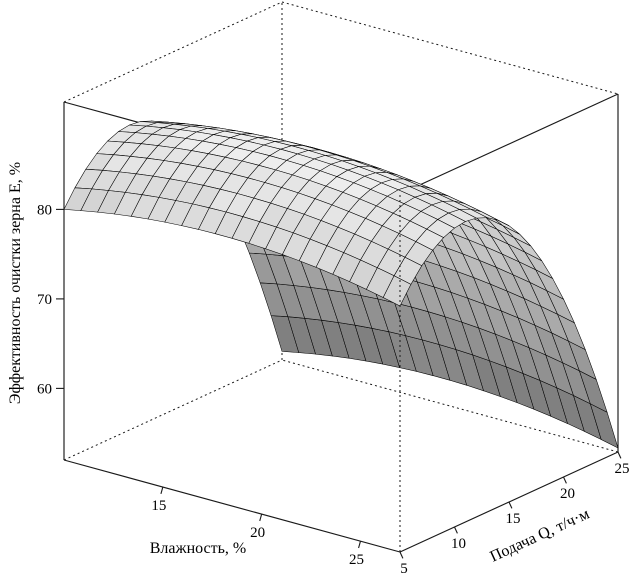 The width and height of the screenshot is (629, 584). I want to click on x-axis-title: Влажность, %, so click(198, 548).